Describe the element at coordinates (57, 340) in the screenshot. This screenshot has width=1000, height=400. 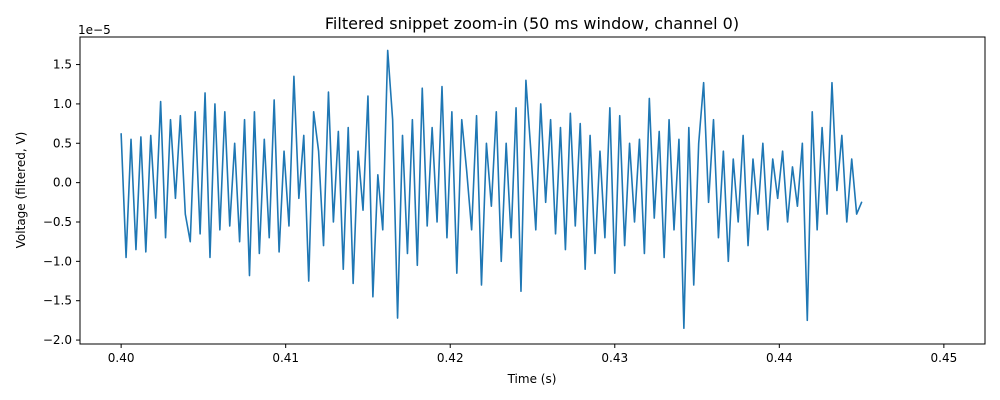
I see `y-tick-label: −2.0` at that location.